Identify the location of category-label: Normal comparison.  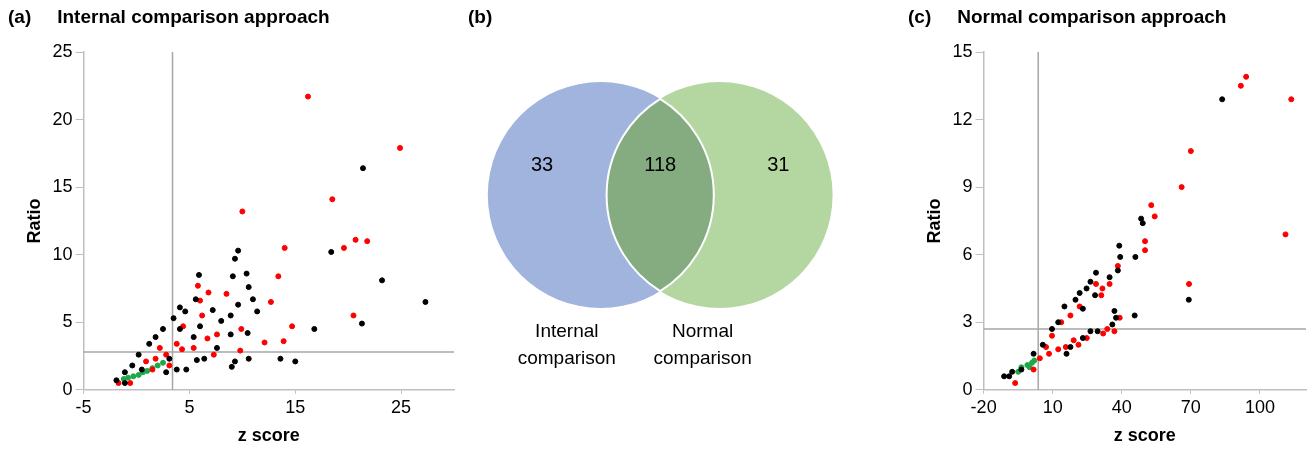
(702, 344).